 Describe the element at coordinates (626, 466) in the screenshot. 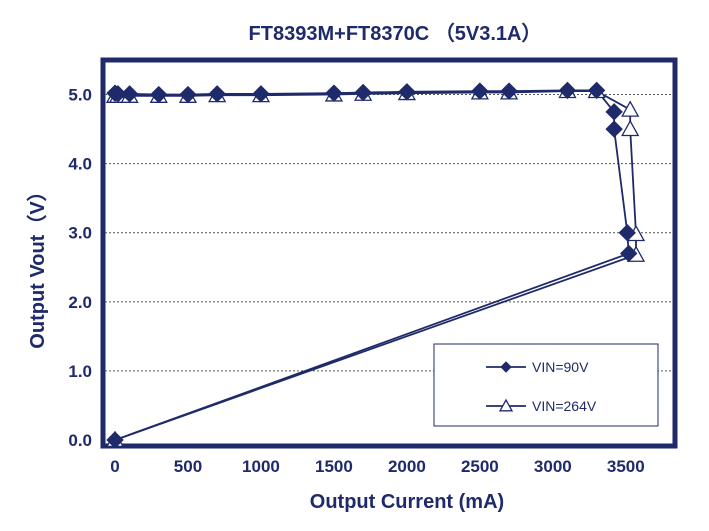

I see `x-tick-label: 3500` at that location.